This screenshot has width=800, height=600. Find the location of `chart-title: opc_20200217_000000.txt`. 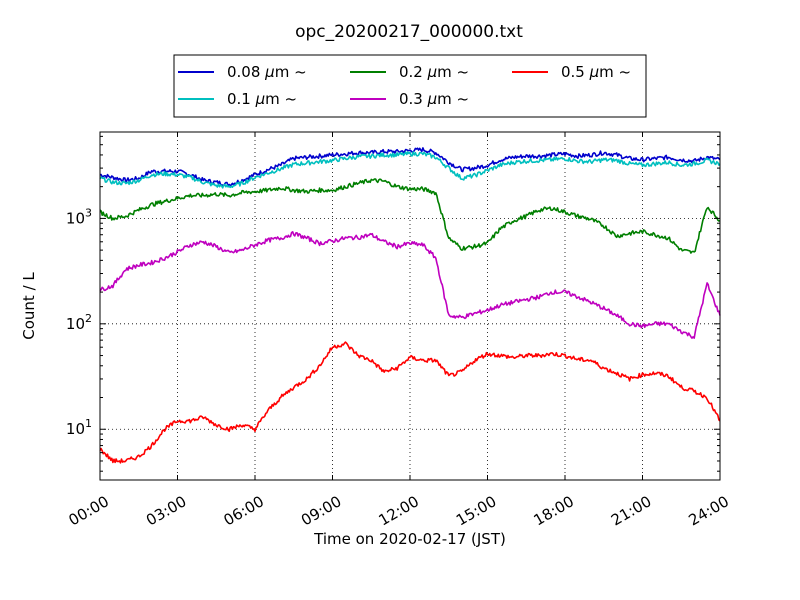

chart-title: opc_20200217_000000.txt is located at coordinates (409, 32).